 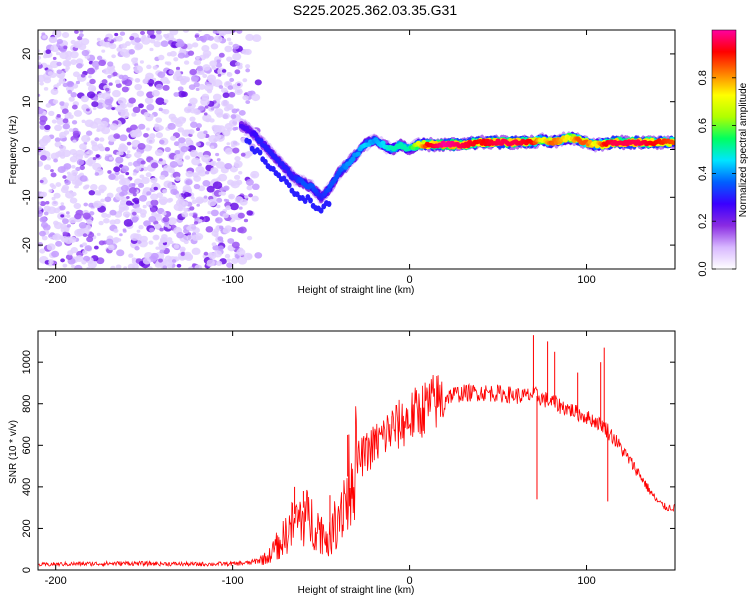 What do you see at coordinates (56, 581) in the screenshot?
I see `x-tick-label: -200` at bounding box center [56, 581].